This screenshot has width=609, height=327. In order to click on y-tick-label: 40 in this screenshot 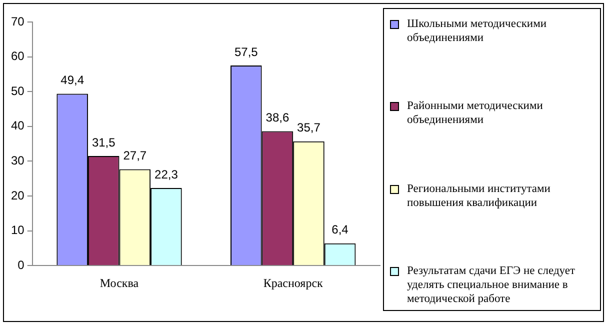, I will do `click(17, 125)`.